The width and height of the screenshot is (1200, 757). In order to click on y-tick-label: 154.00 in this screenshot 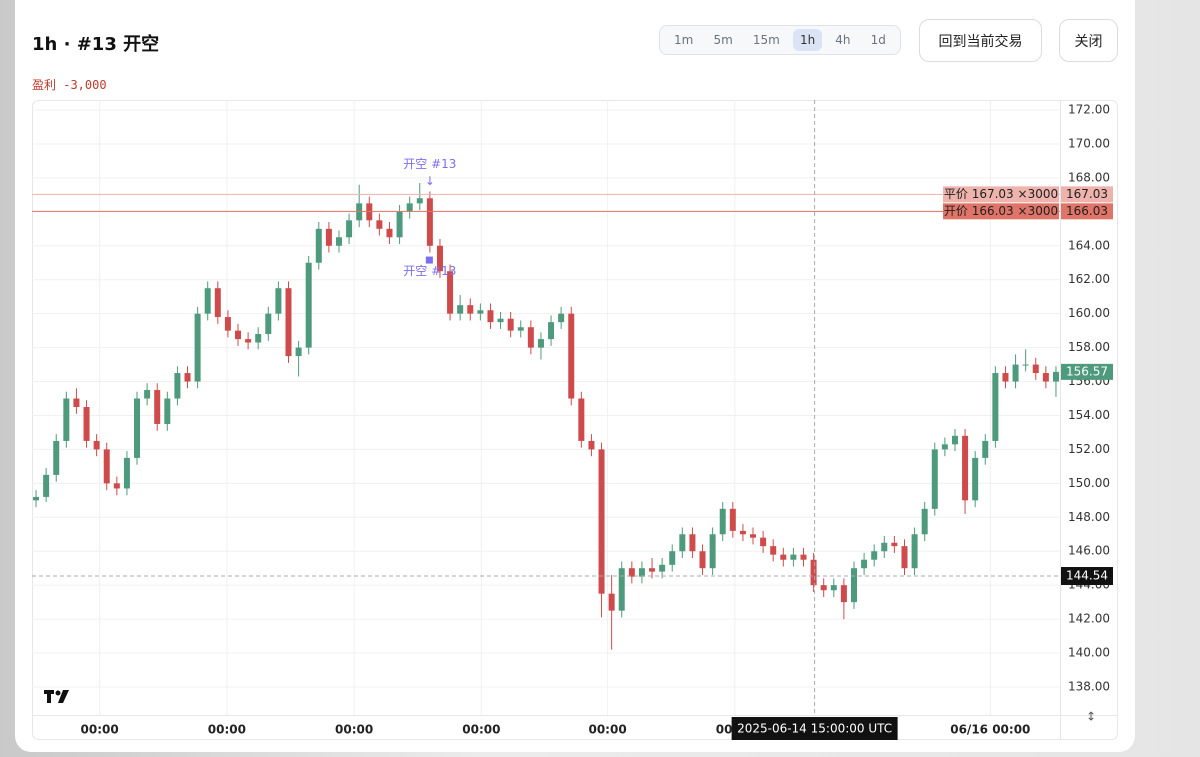, I will do `click(1089, 415)`.